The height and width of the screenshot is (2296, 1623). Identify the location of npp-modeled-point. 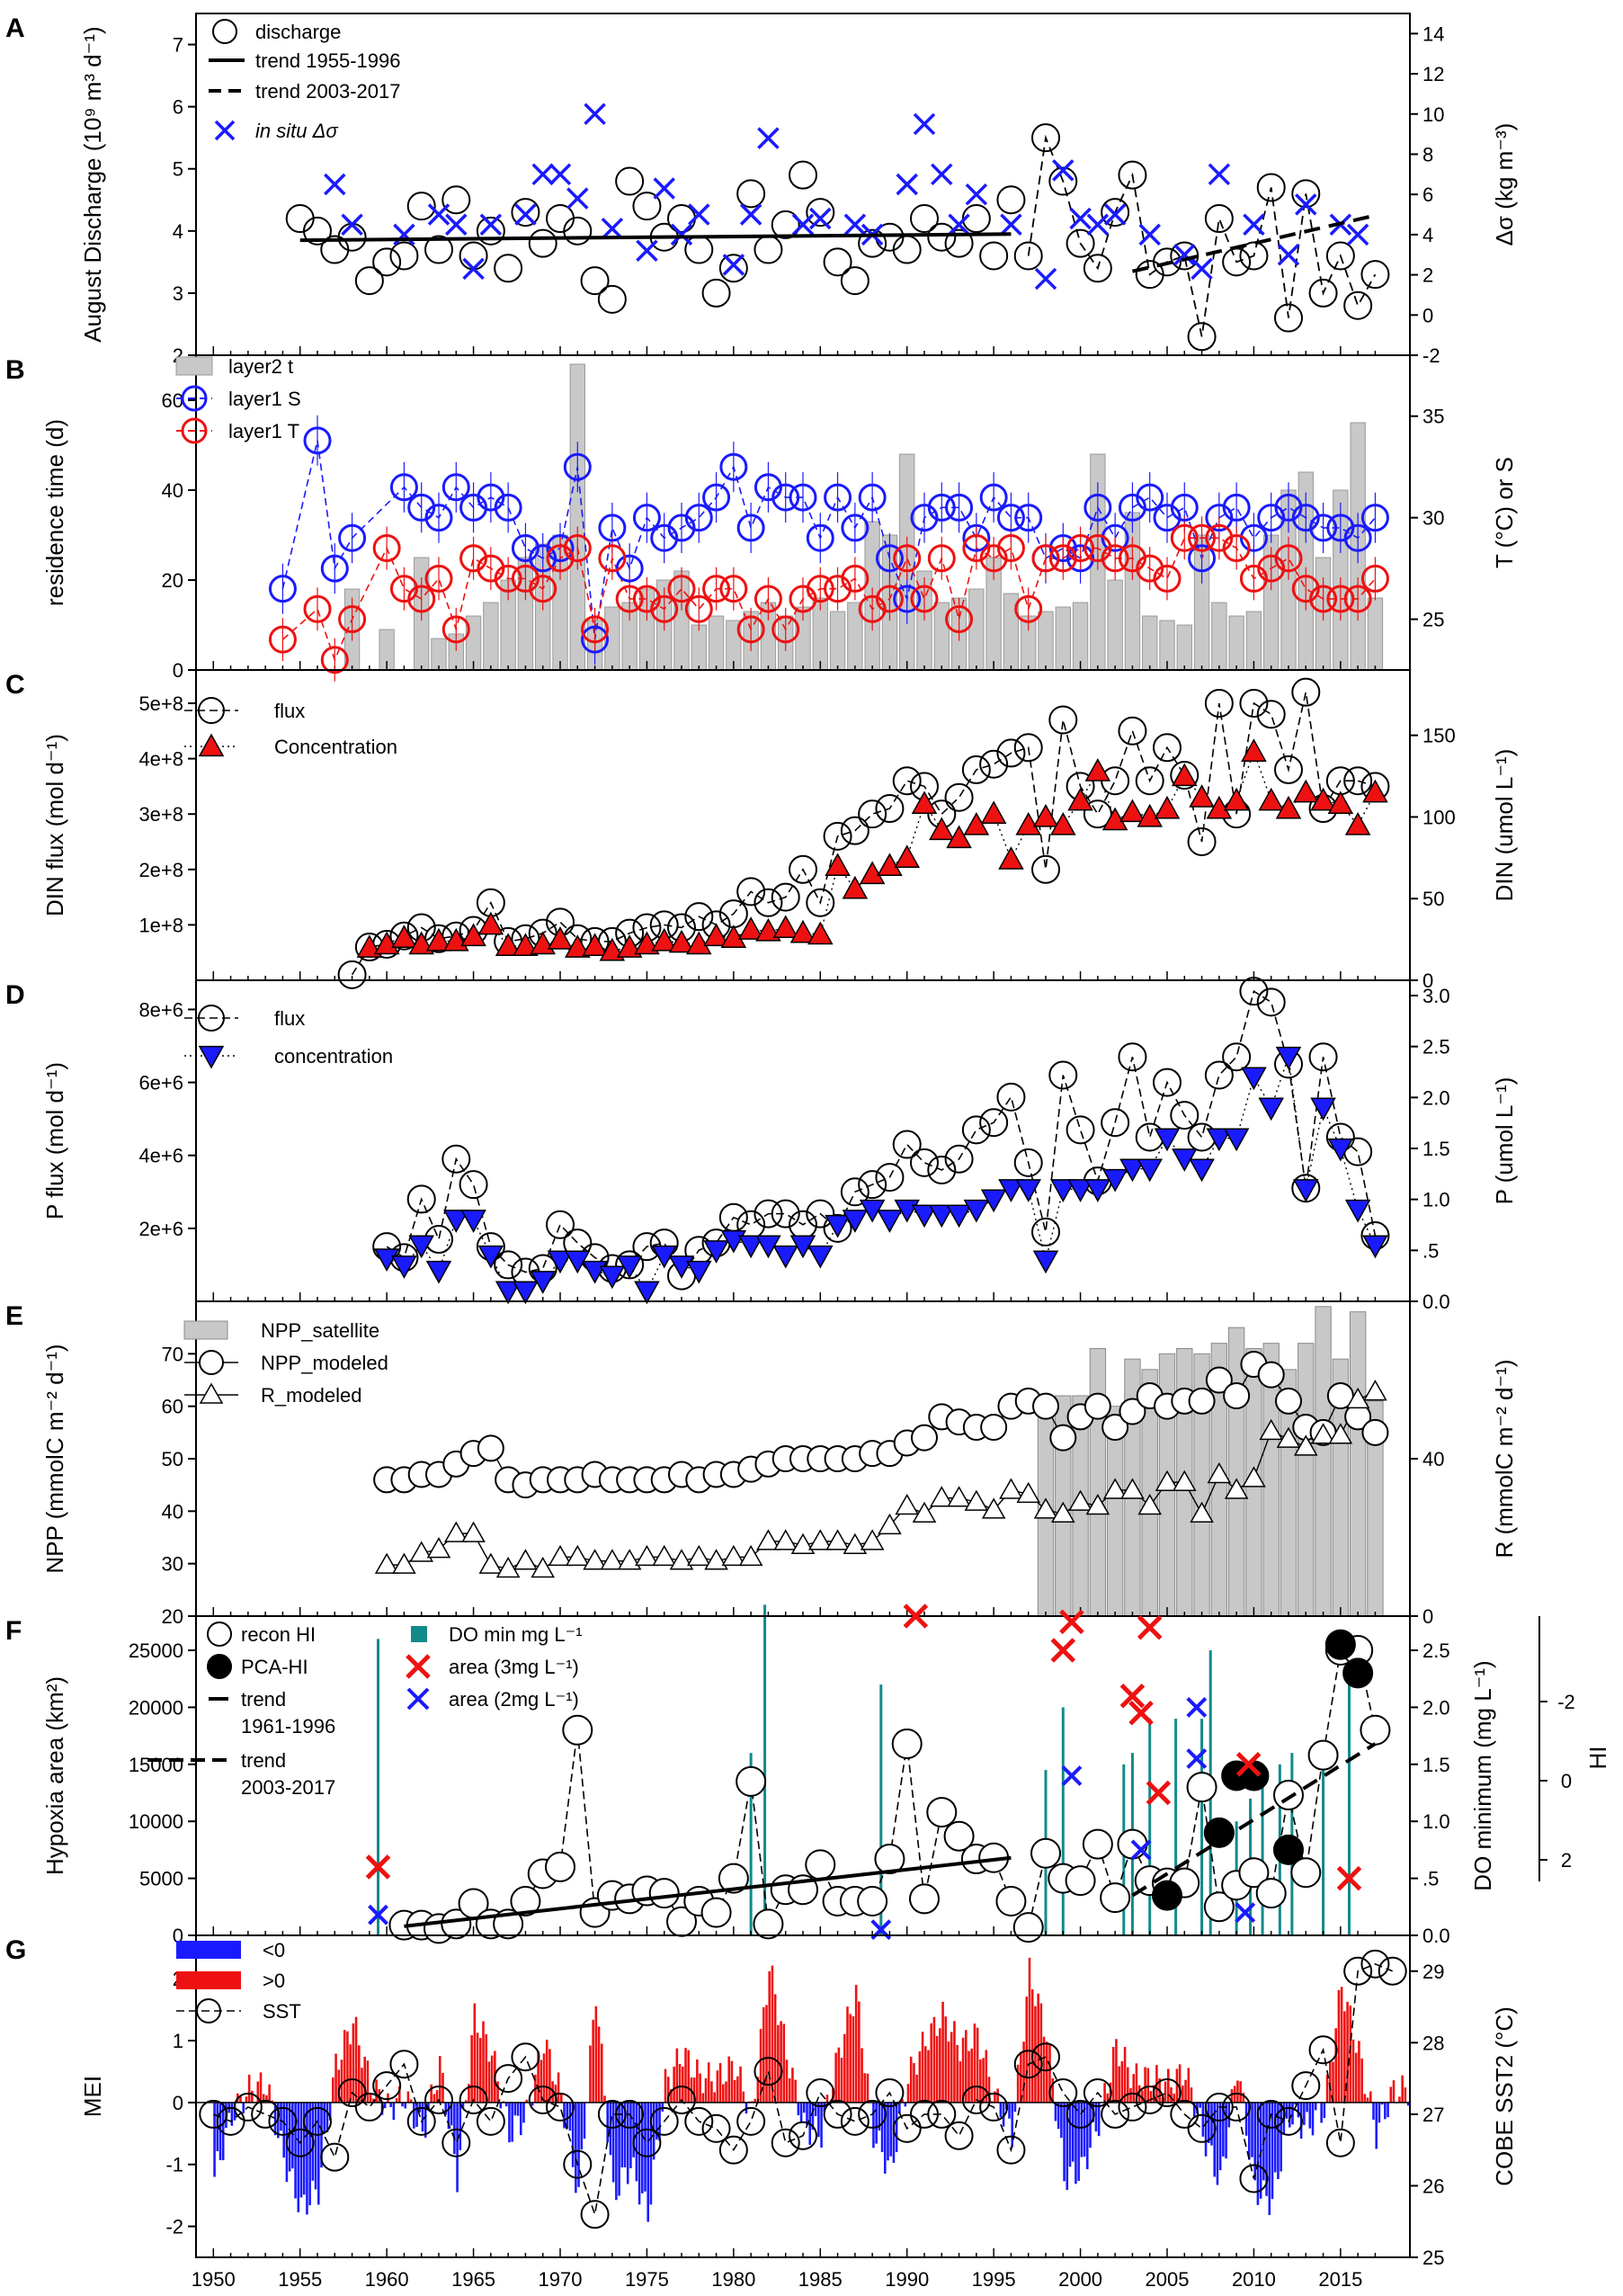
(1219, 1380).